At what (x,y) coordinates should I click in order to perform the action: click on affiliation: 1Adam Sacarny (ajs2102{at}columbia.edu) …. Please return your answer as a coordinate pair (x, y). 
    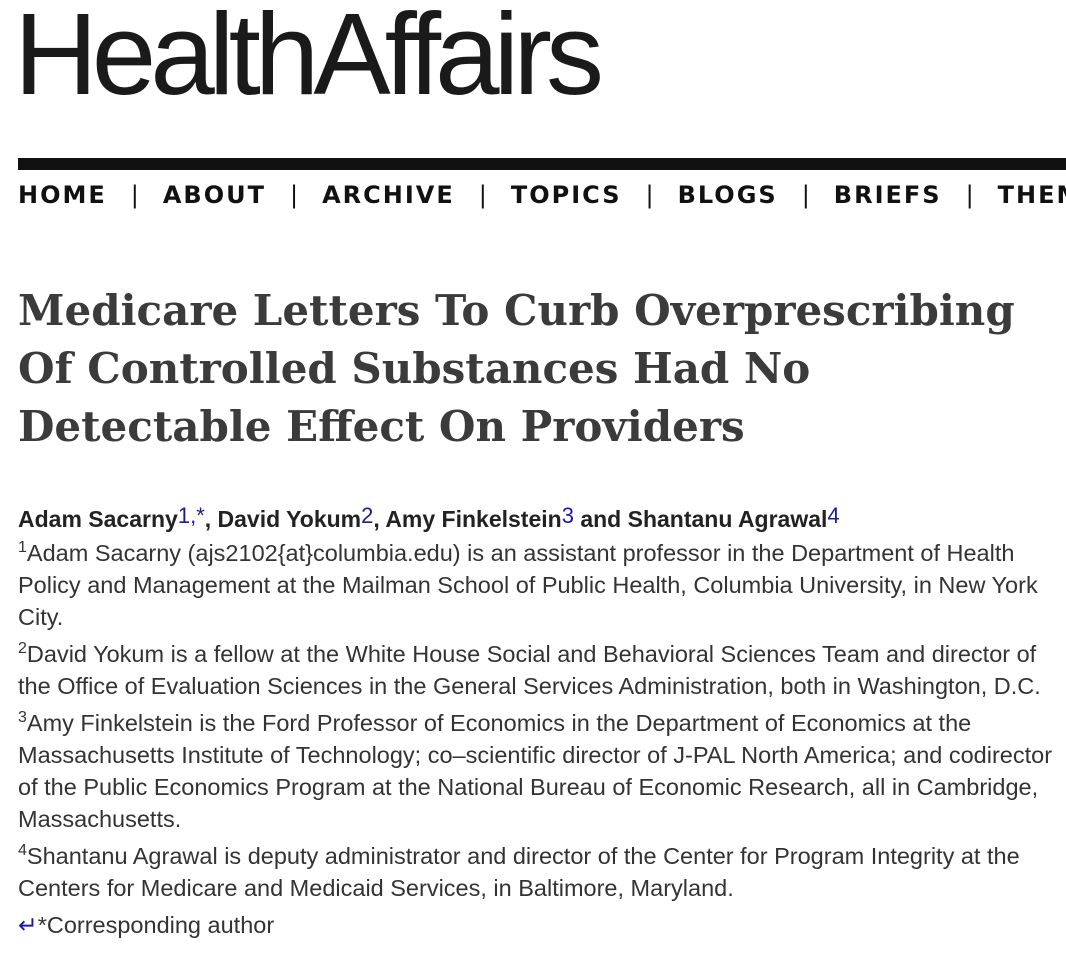
    Looking at the image, I should click on (538, 585).